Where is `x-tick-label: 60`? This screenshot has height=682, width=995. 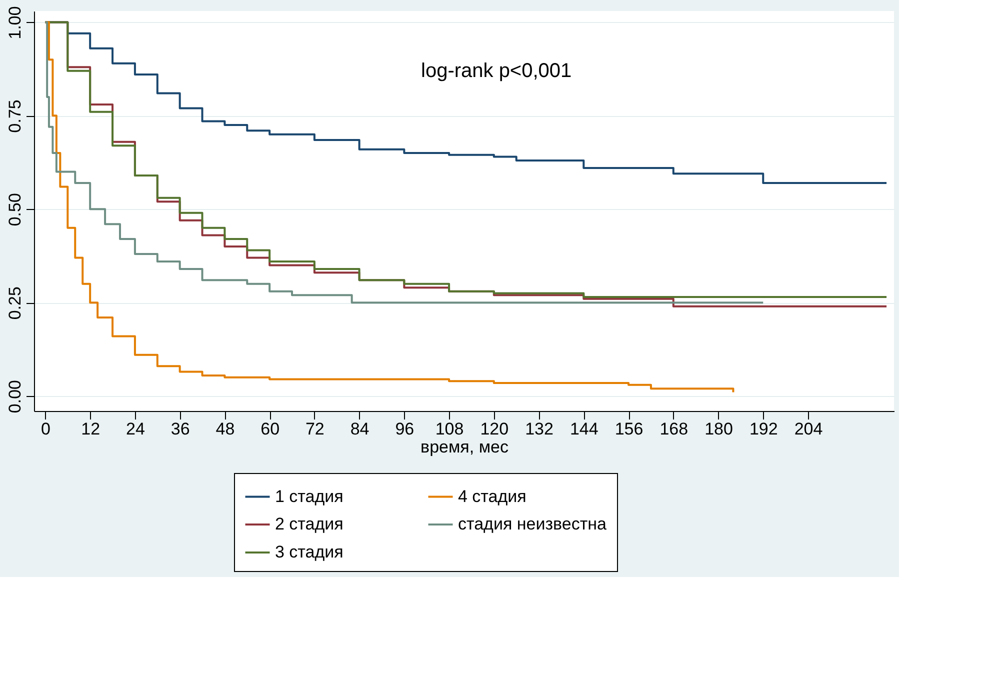 x-tick-label: 60 is located at coordinates (270, 429).